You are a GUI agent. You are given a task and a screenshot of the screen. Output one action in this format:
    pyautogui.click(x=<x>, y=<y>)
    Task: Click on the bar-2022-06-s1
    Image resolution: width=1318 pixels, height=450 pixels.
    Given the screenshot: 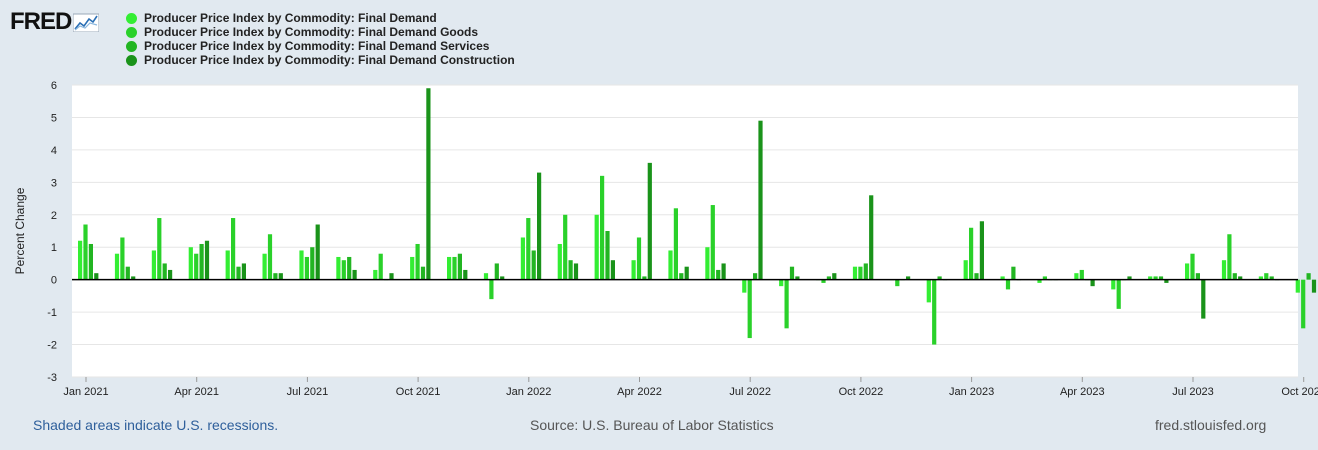 What is the action you would take?
    pyautogui.click(x=707, y=263)
    